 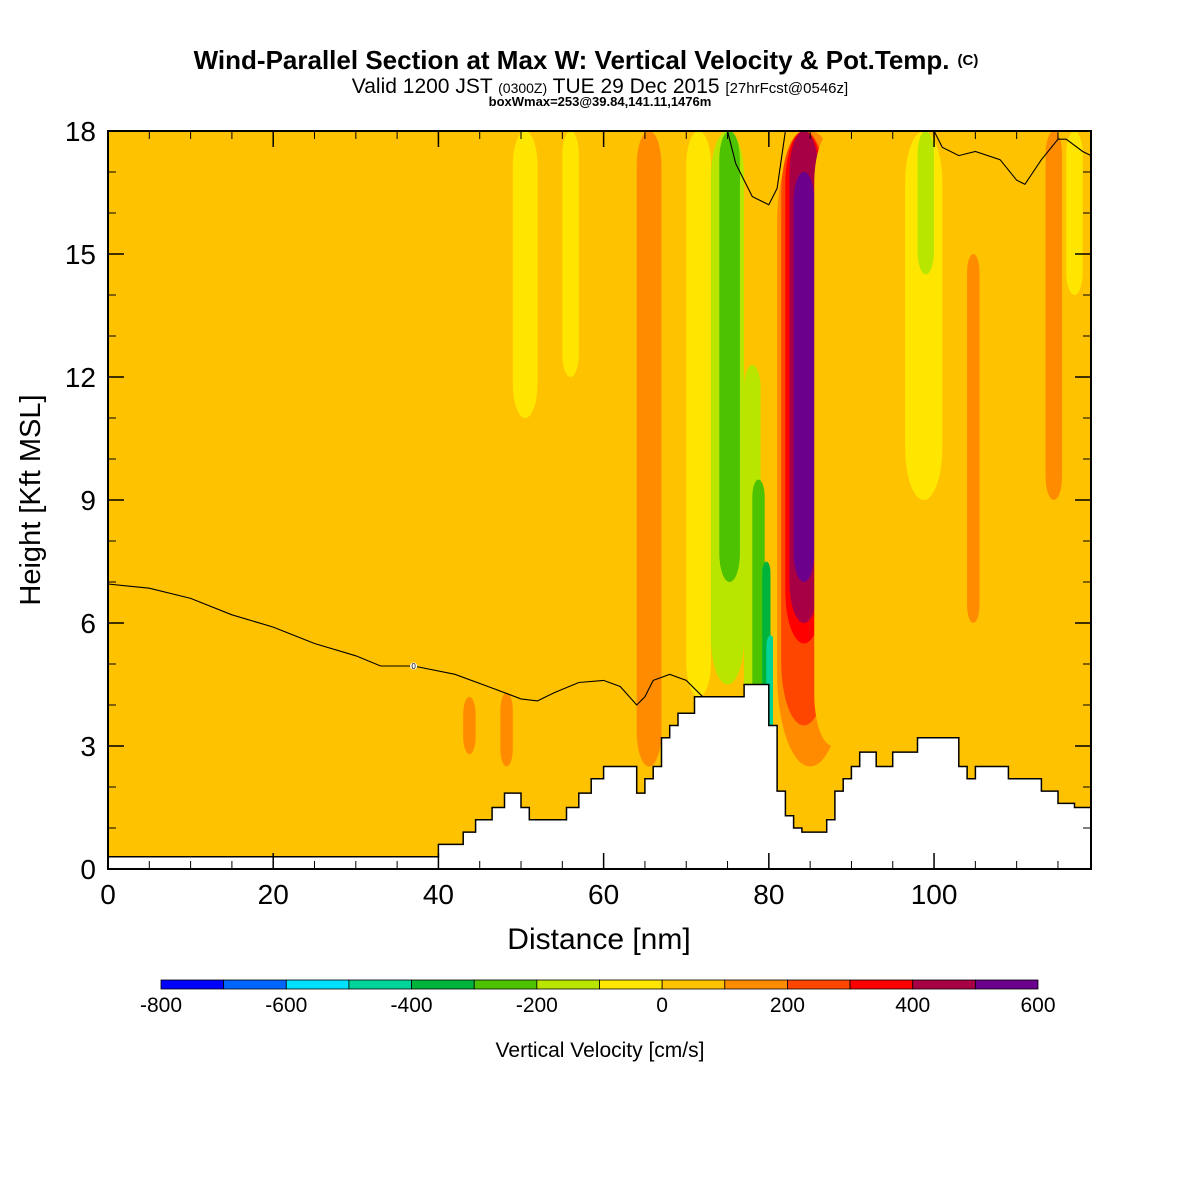 What do you see at coordinates (598, 998) in the screenshot?
I see `colorbar: -800 -600 -400 -200 0 200 400 600` at bounding box center [598, 998].